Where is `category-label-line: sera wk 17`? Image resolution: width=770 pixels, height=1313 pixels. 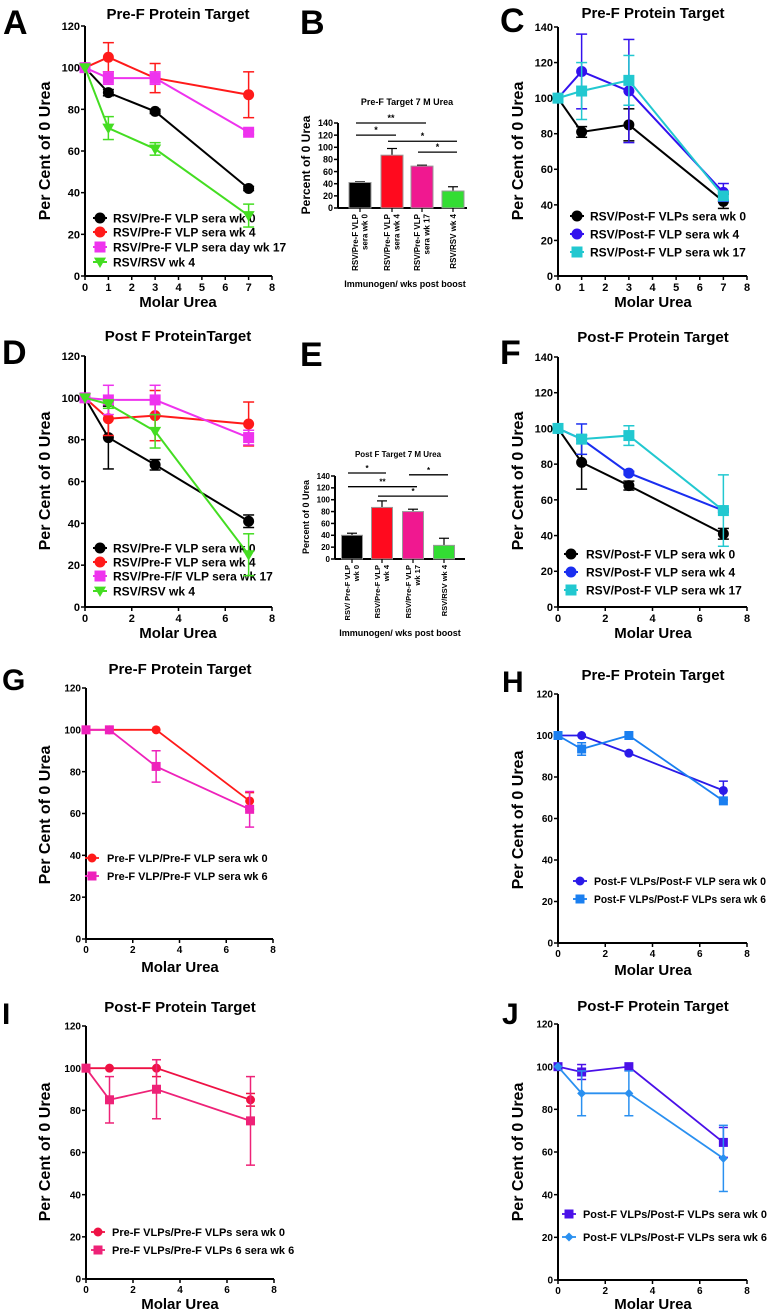
category-label-line: sera wk 17 is located at coordinates (427, 233).